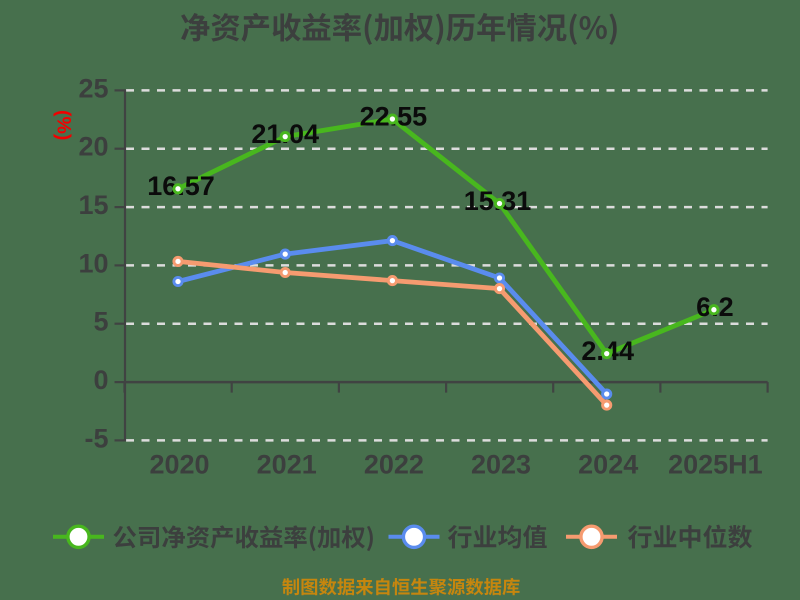  What do you see at coordinates (100, 322) in the screenshot?
I see `svg-text: 5` at bounding box center [100, 322].